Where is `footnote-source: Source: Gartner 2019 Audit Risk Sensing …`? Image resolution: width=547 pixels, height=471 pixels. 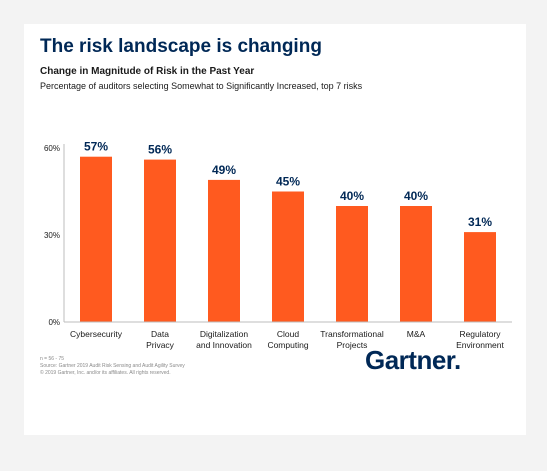 footnote-source: Source: Gartner 2019 Audit Risk Sensing … is located at coordinates (112, 366).